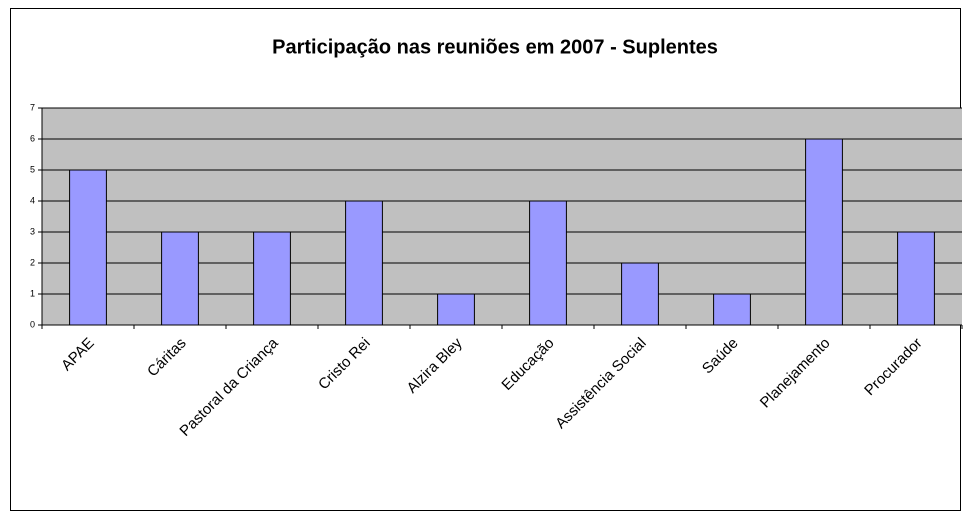  Describe the element at coordinates (32, 200) in the screenshot. I see `y-tick-label: 4` at that location.